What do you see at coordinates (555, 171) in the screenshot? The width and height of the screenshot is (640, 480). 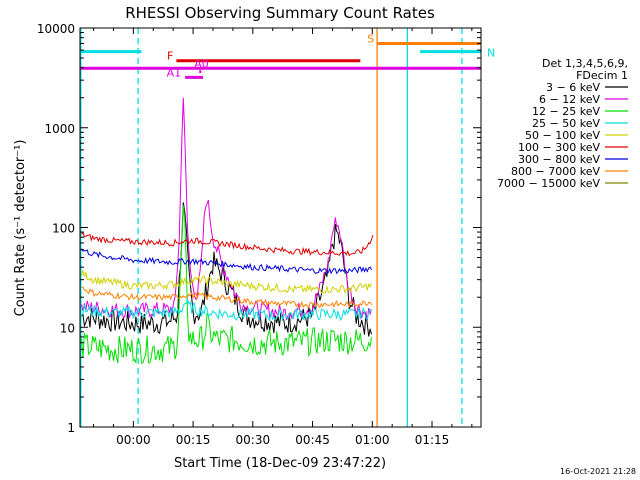 I see `legend-label-7: 800 − 7000 keV` at bounding box center [555, 171].